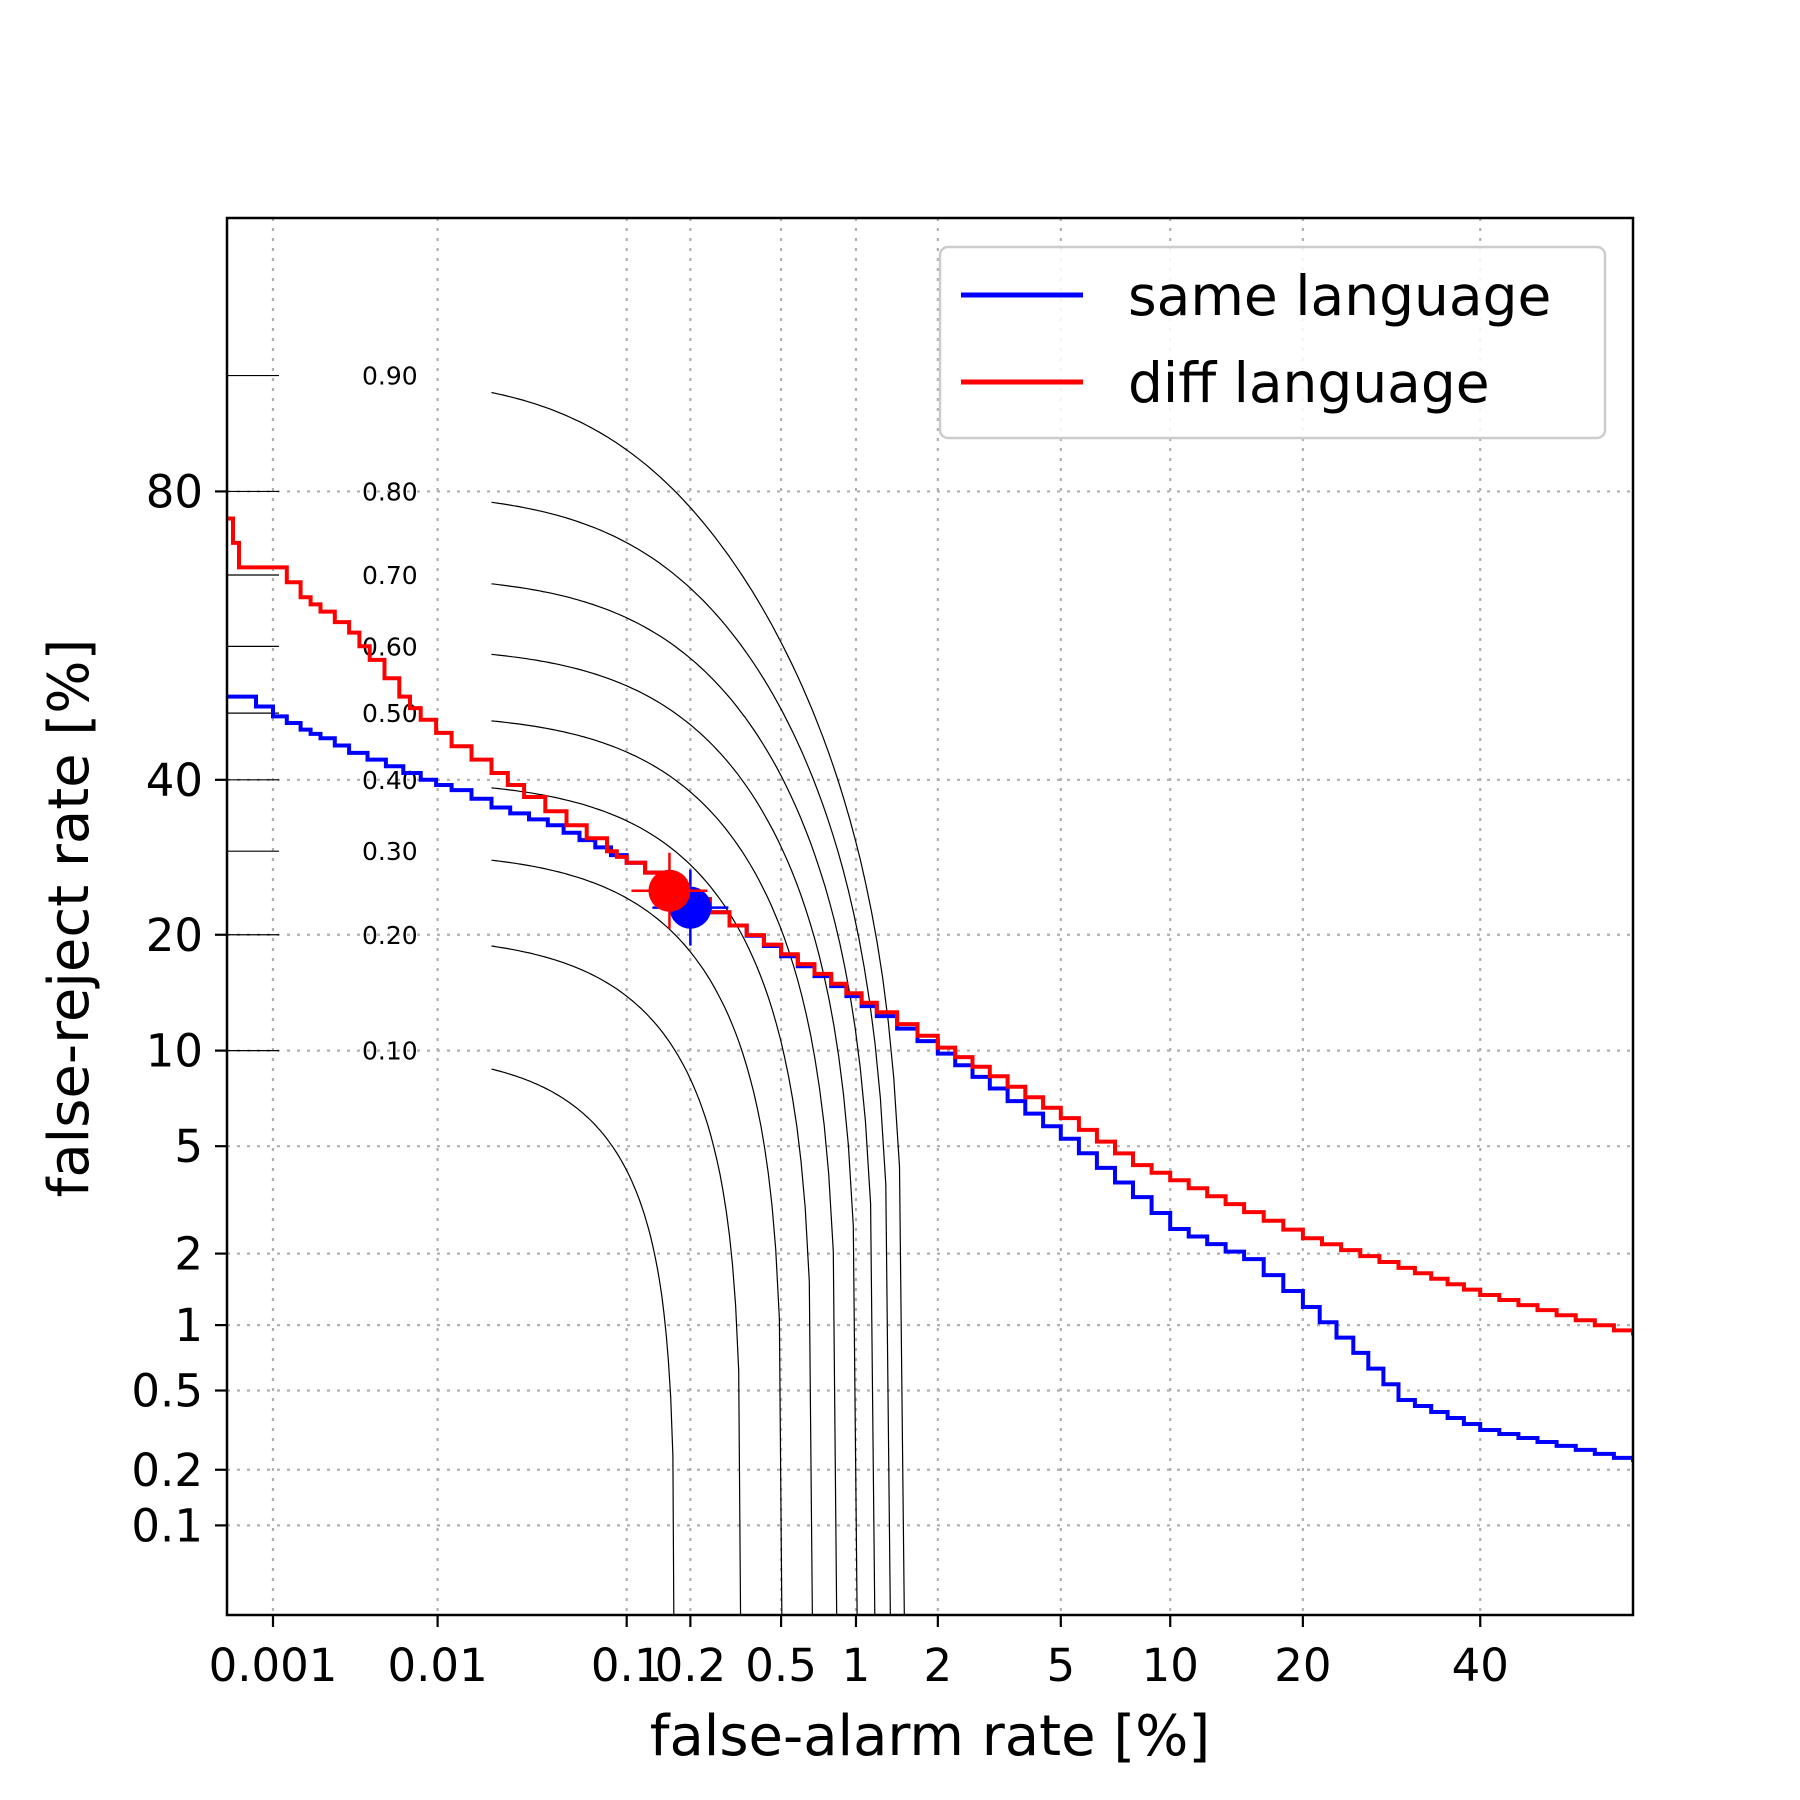 Image resolution: width=1800 pixels, height=1800 pixels. Describe the element at coordinates (390, 935) in the screenshot. I see `contour-label: 0.20` at that location.